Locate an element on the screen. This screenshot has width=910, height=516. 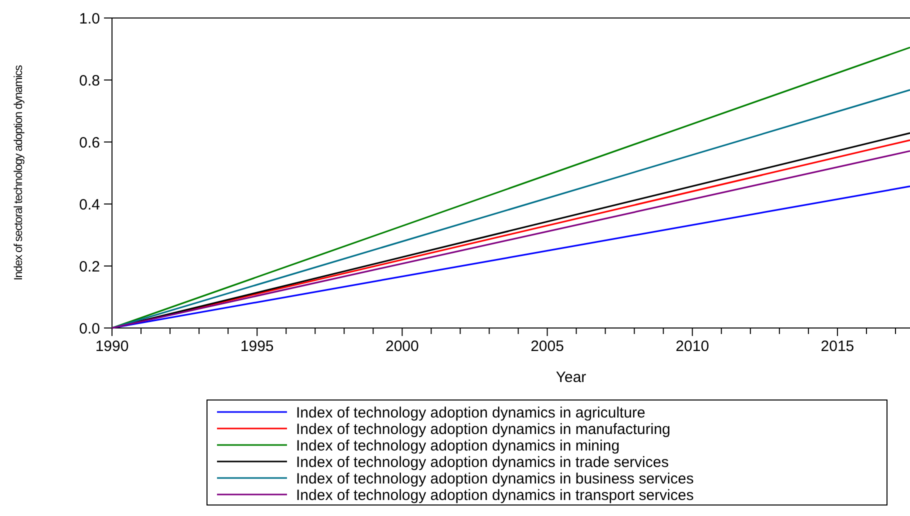
x-tick-label: 1990 is located at coordinates (112, 346).